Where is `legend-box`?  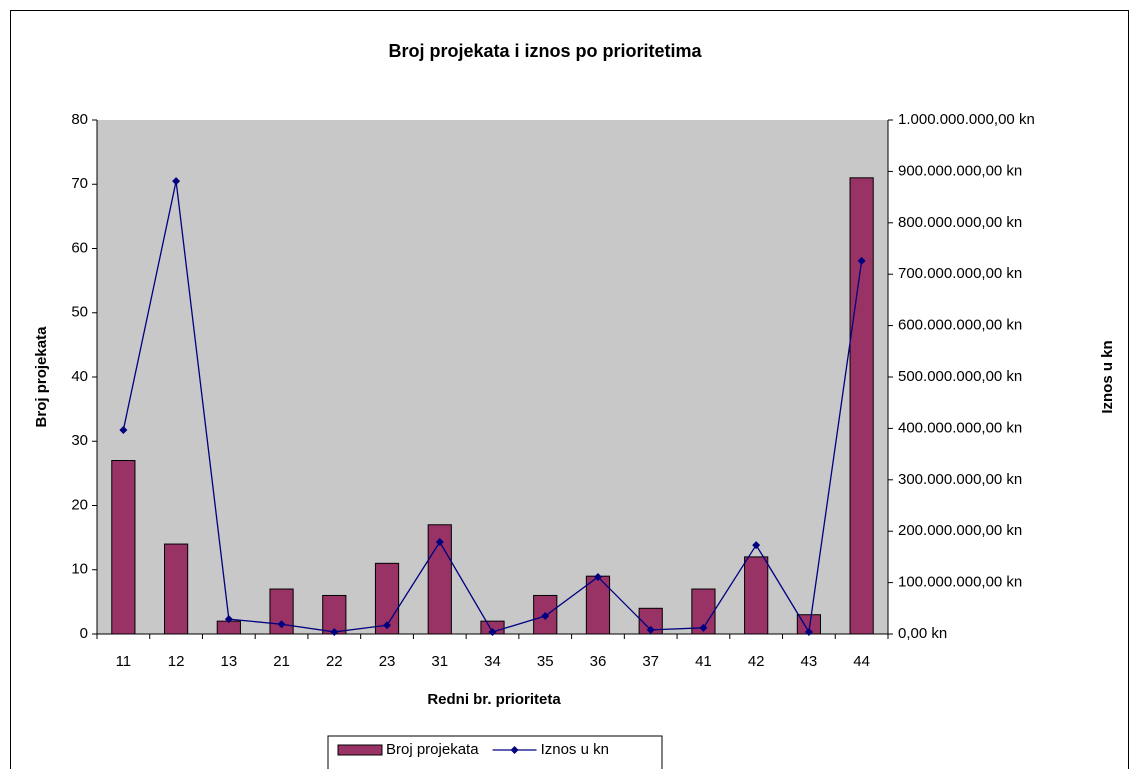 legend-box is located at coordinates (495, 752).